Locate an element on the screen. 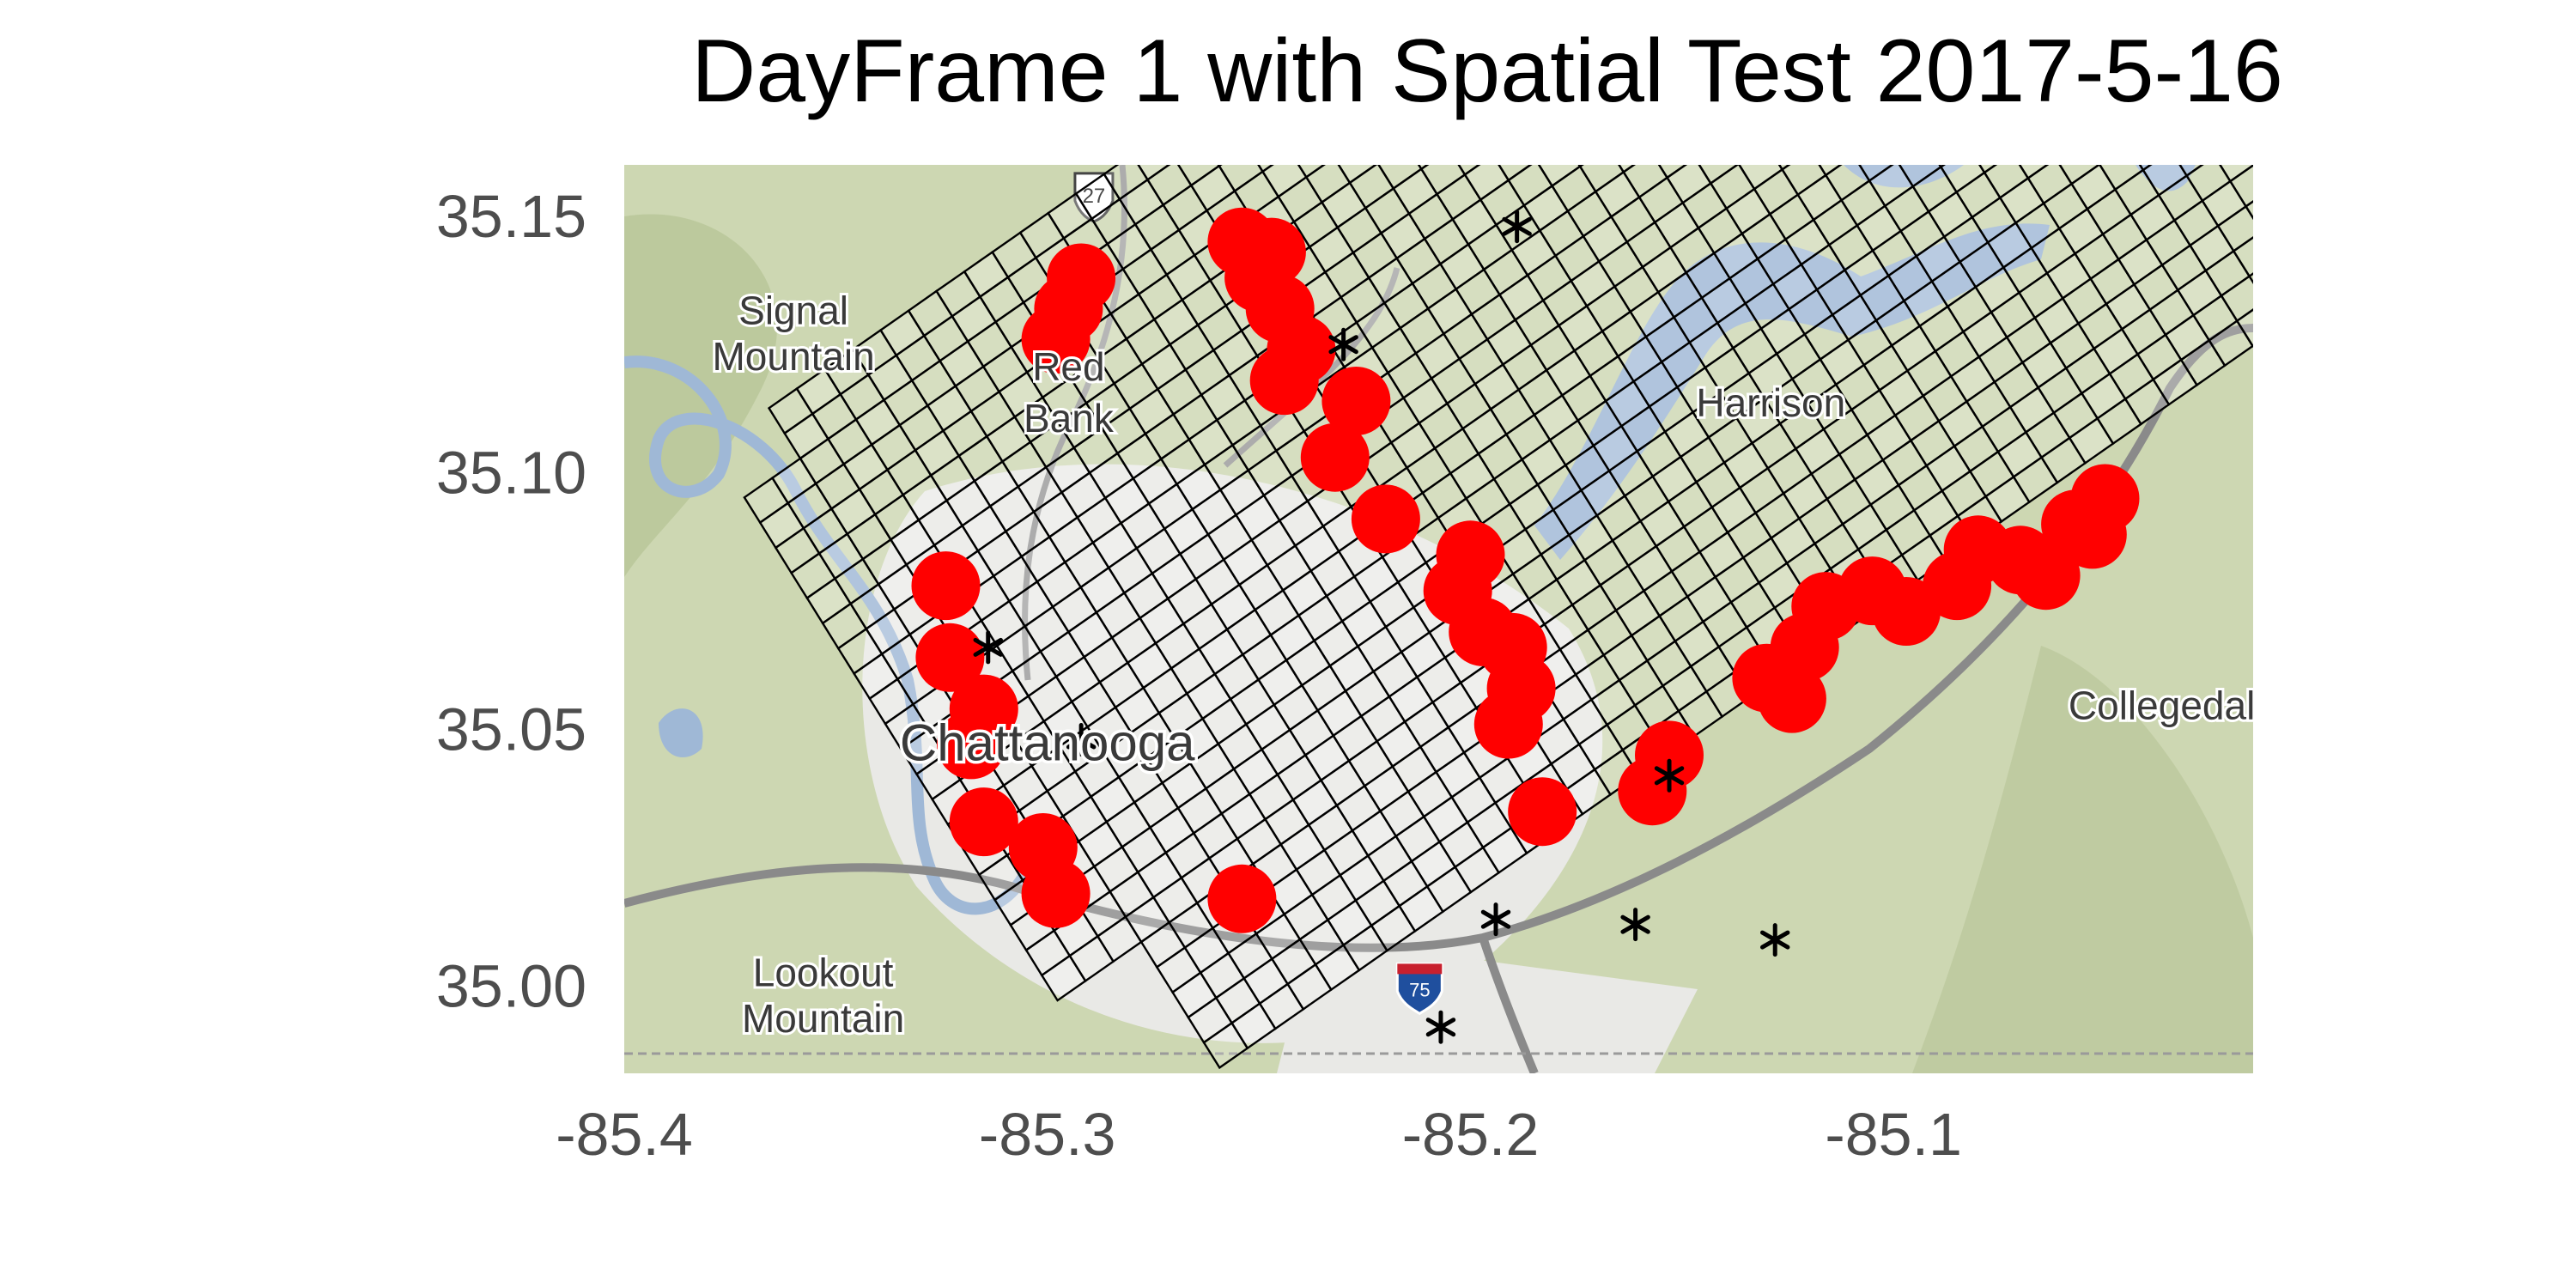  pond is located at coordinates (681, 733).